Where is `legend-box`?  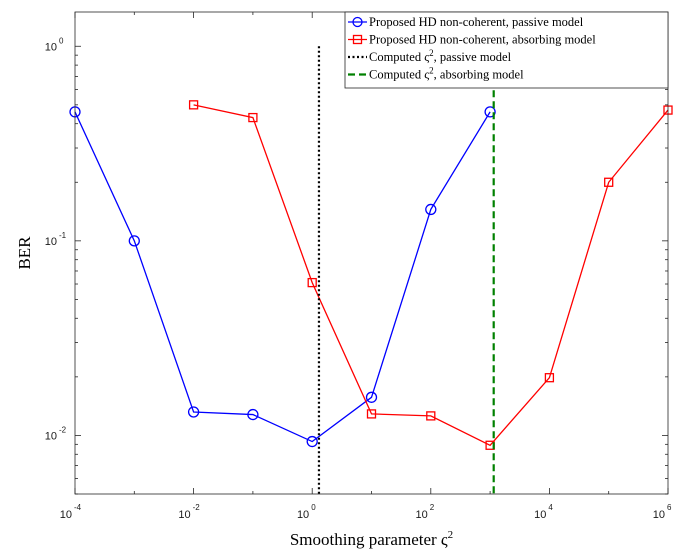
legend-box is located at coordinates (506, 50).